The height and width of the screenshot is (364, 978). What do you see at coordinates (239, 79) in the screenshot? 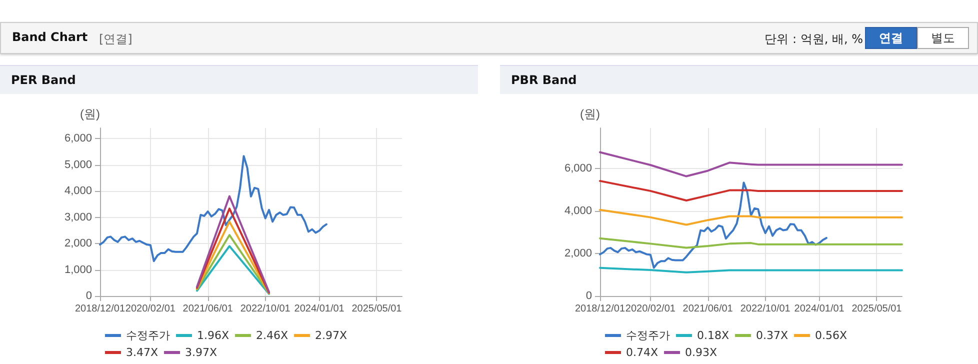
I see `chart-title: PER Band` at bounding box center [239, 79].